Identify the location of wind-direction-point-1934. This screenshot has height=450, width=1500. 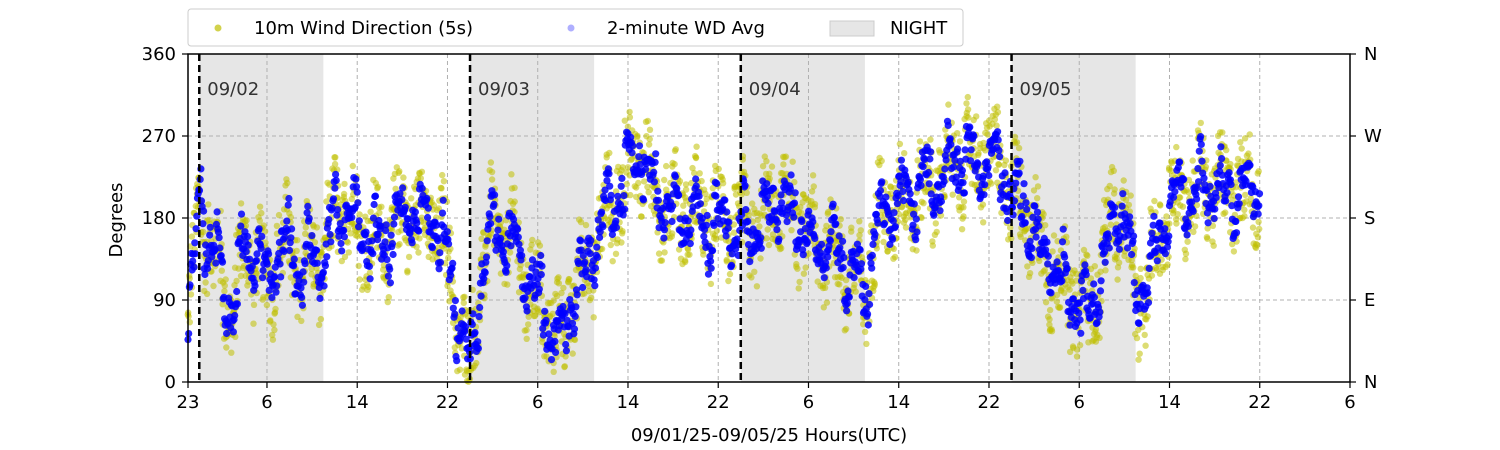
(1060, 307).